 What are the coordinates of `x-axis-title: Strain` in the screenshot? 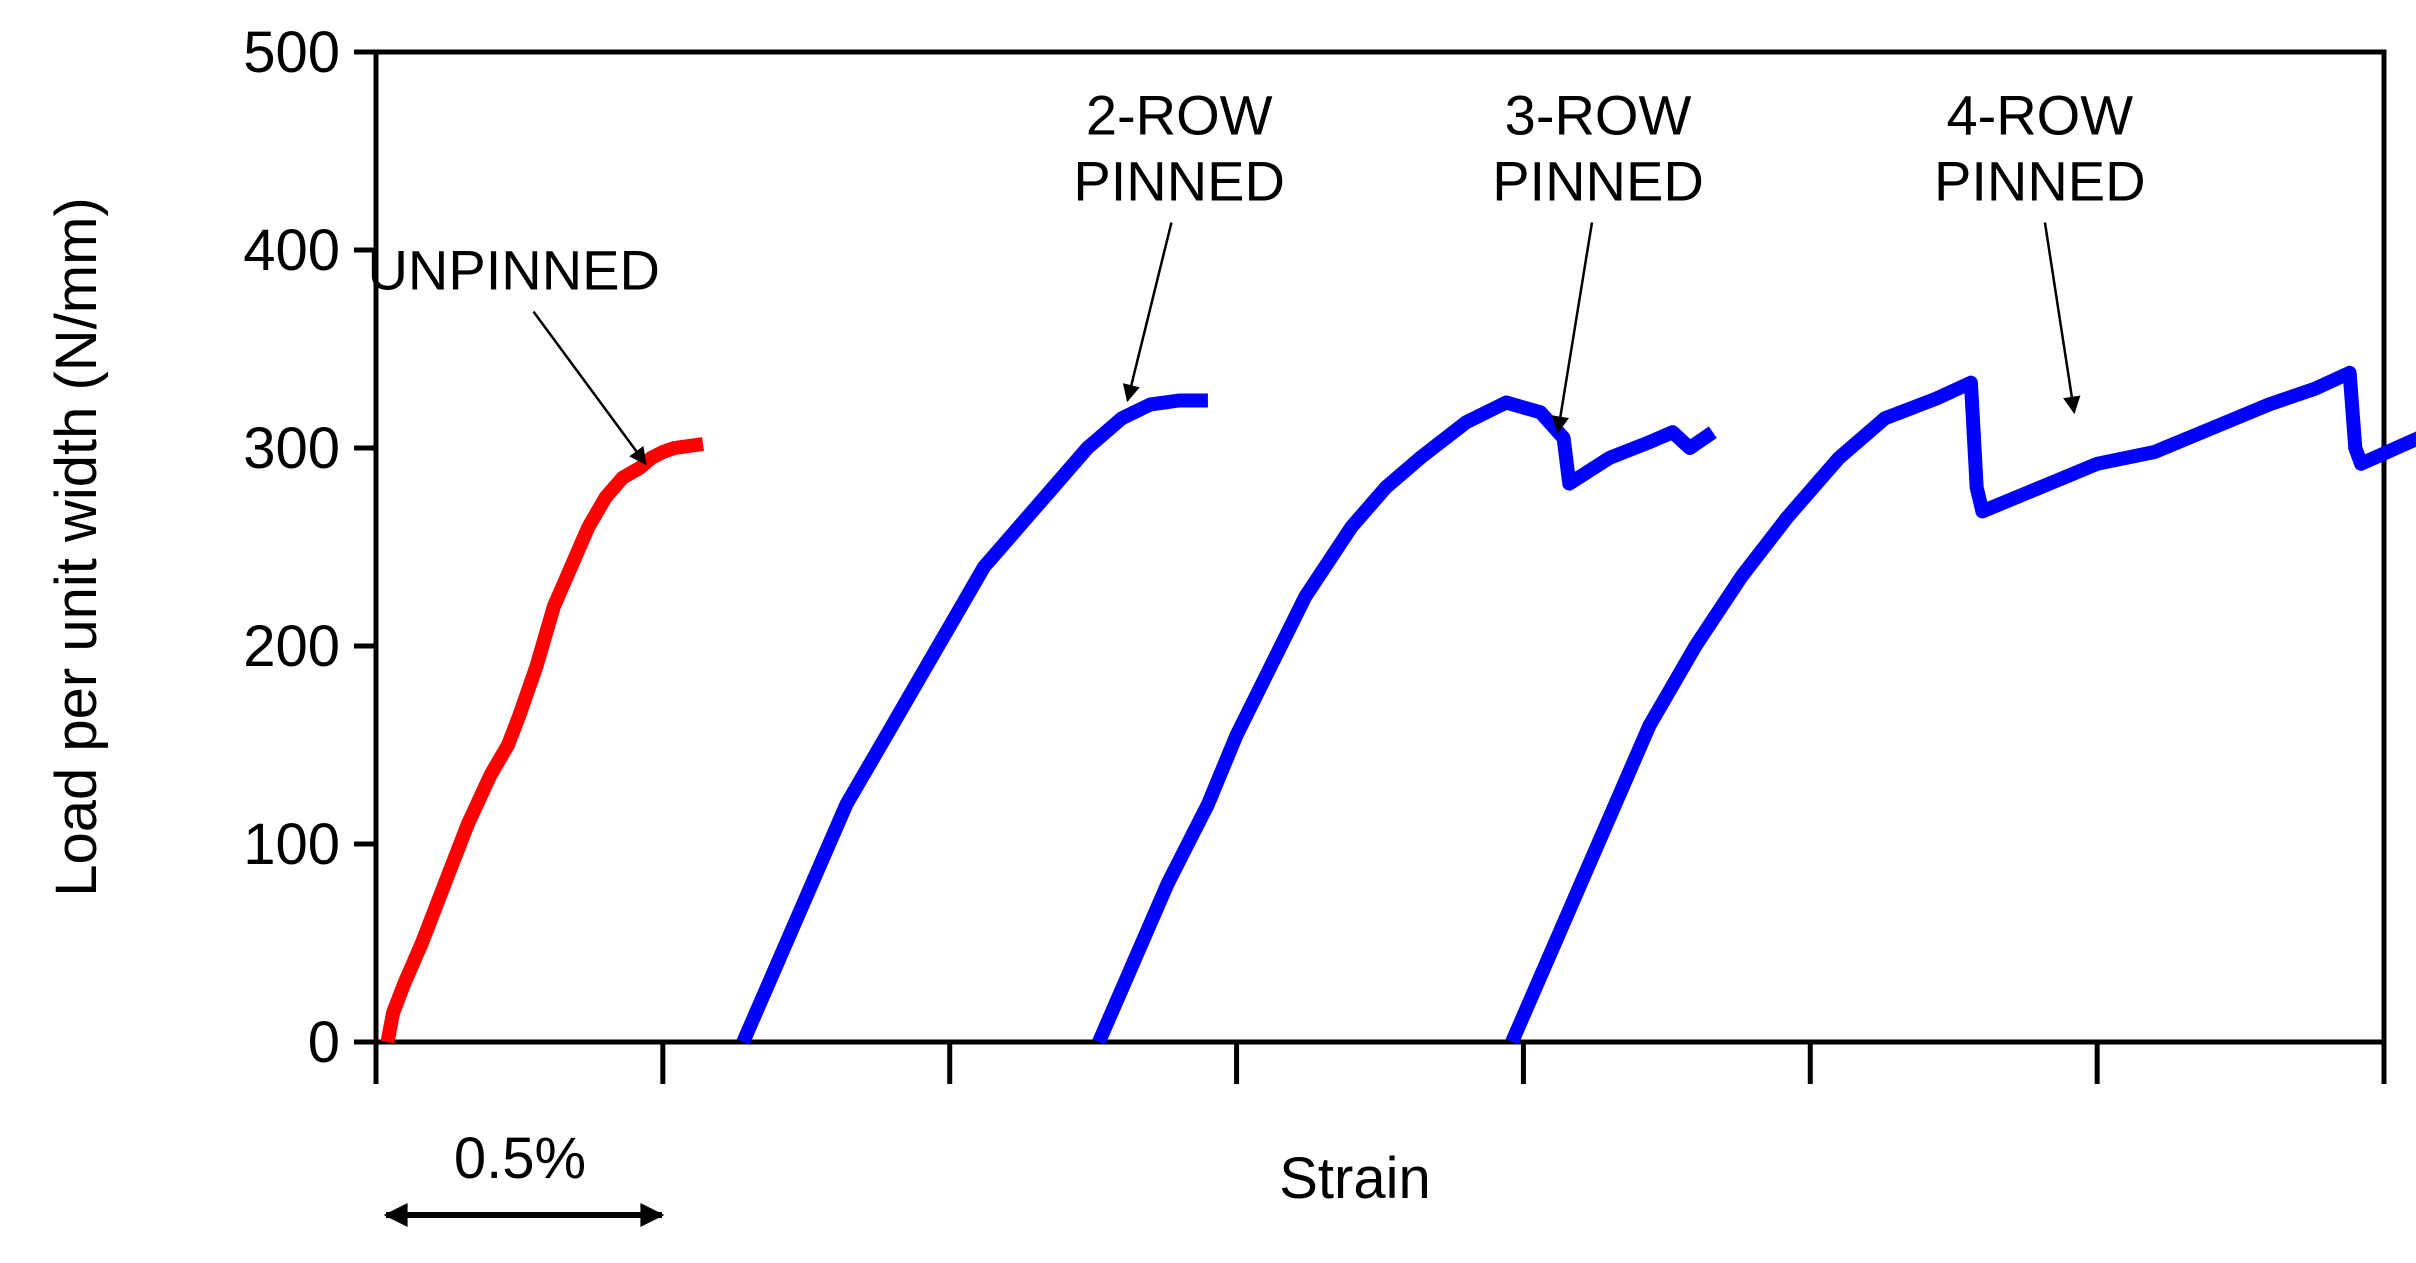 It's located at (1355, 1178).